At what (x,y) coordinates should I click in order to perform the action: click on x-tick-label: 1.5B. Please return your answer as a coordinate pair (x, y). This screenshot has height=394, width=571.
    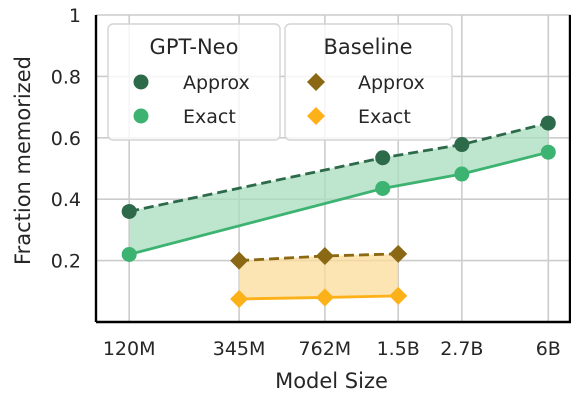
    Looking at the image, I should click on (398, 349).